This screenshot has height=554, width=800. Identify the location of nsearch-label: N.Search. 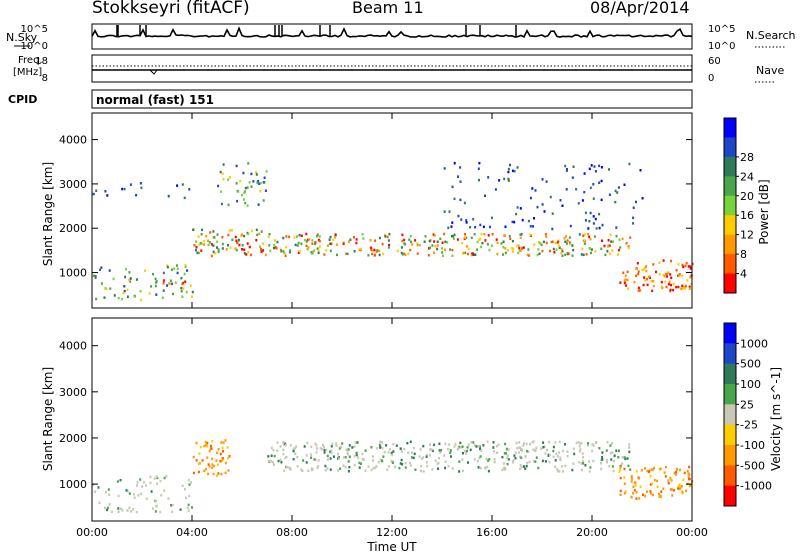
(771, 35).